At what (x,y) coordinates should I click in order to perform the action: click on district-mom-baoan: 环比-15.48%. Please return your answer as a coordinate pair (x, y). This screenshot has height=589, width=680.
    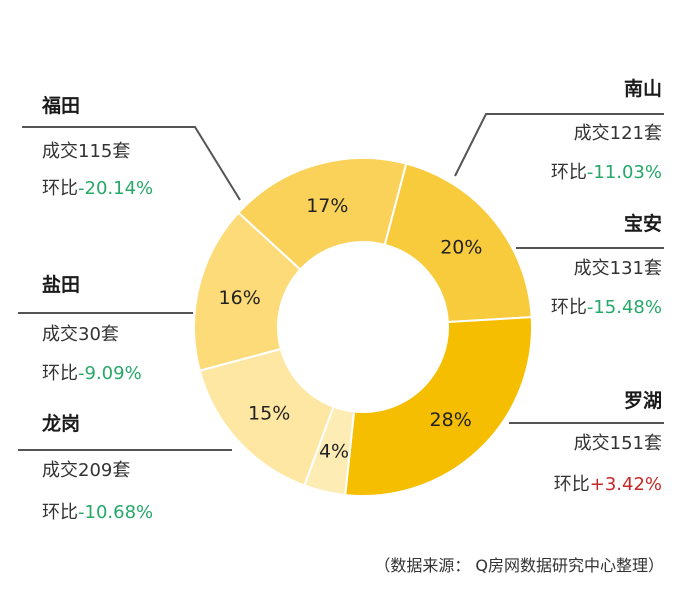
    Looking at the image, I should click on (606, 307).